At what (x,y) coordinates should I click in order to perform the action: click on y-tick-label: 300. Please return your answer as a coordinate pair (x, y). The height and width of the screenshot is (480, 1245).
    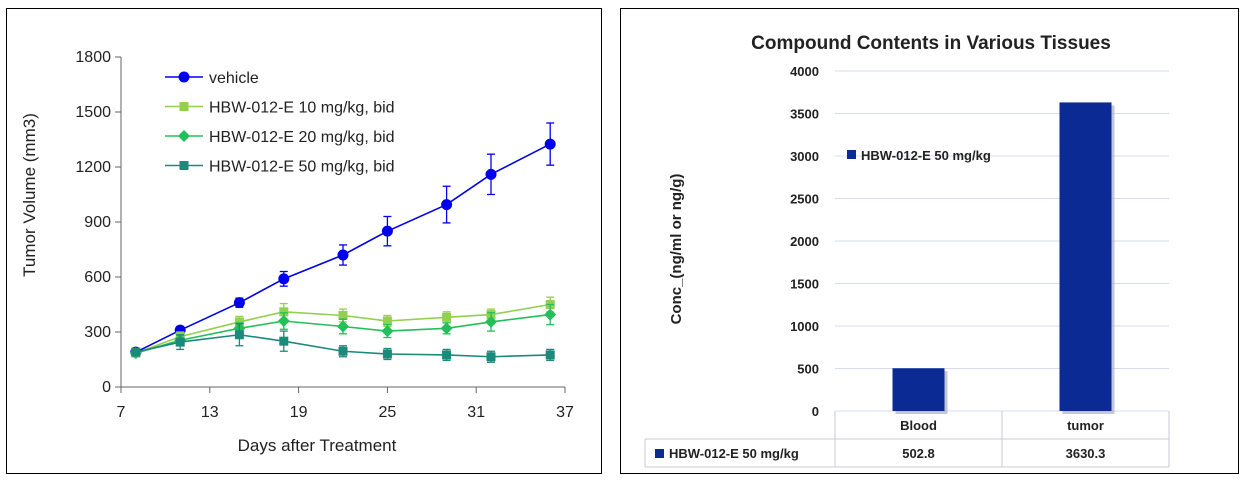
    Looking at the image, I should click on (97, 332).